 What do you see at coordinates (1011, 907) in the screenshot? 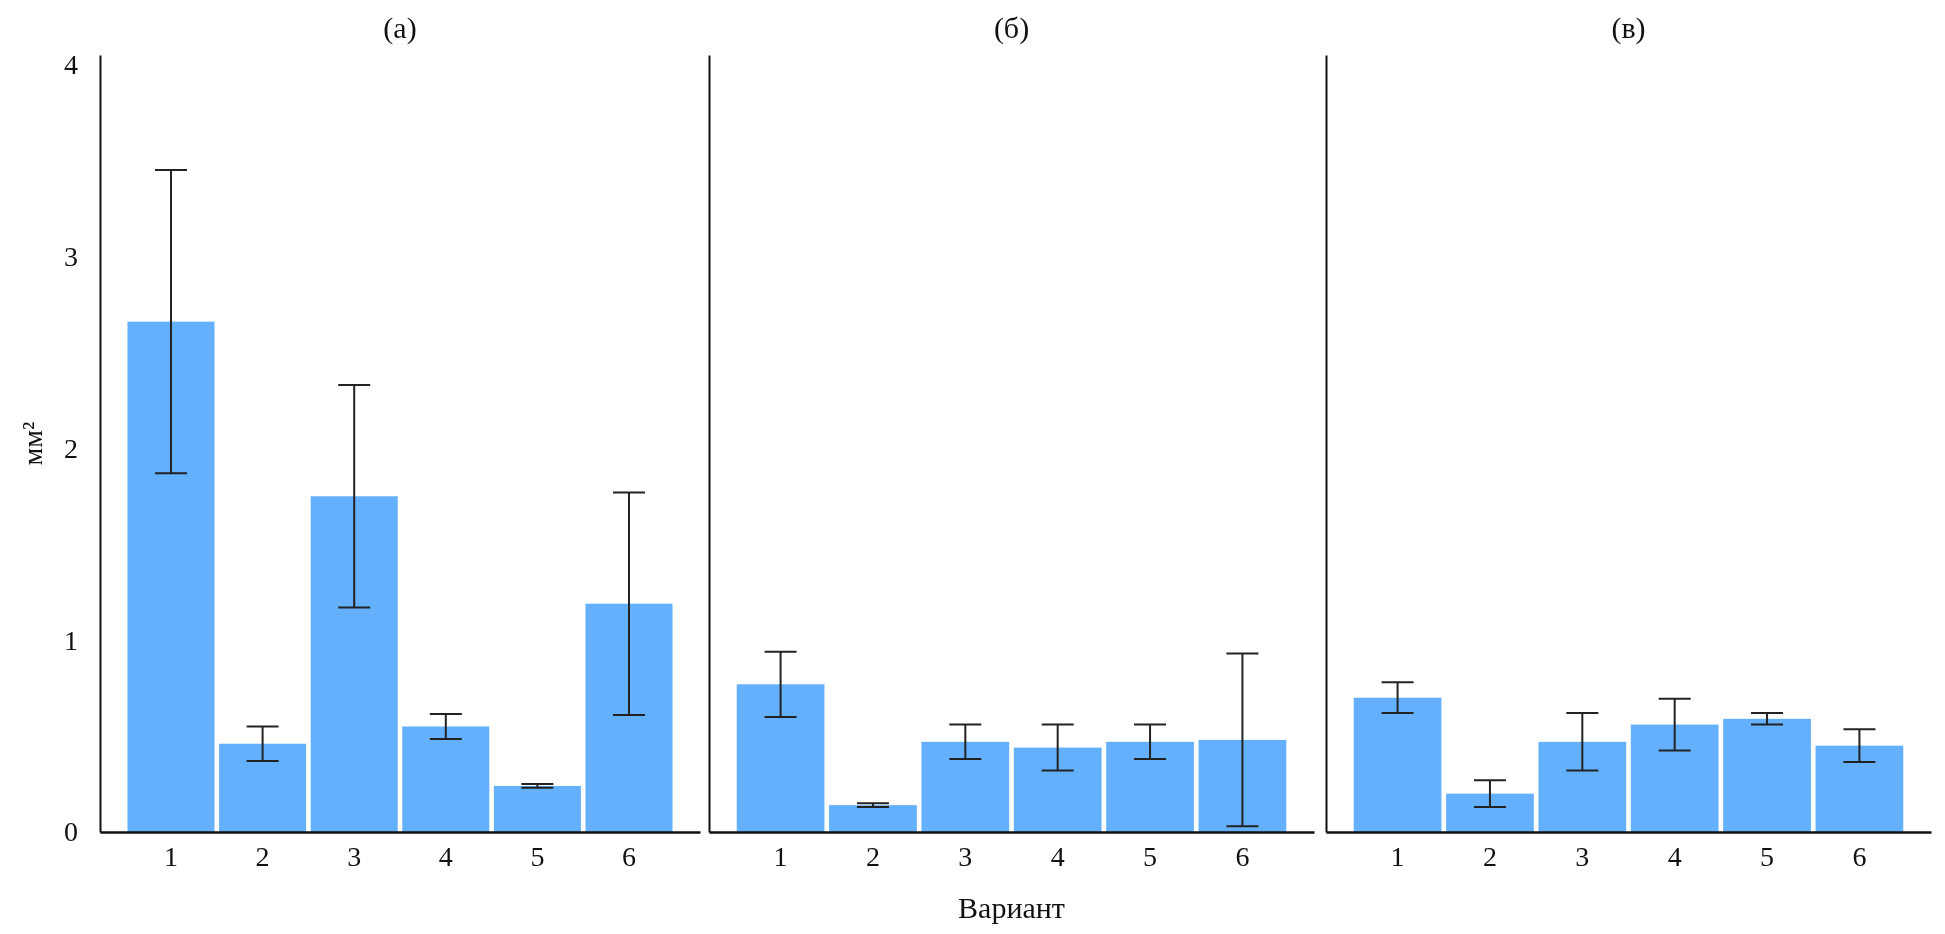
I see `x-axis-title: Вариант` at bounding box center [1011, 907].